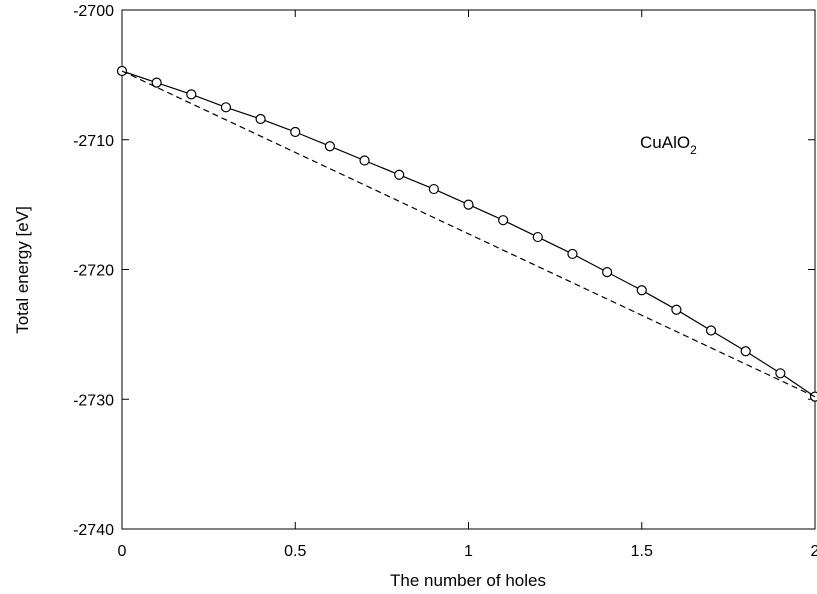  I want to click on x-tick-label: 0.5, so click(295, 551).